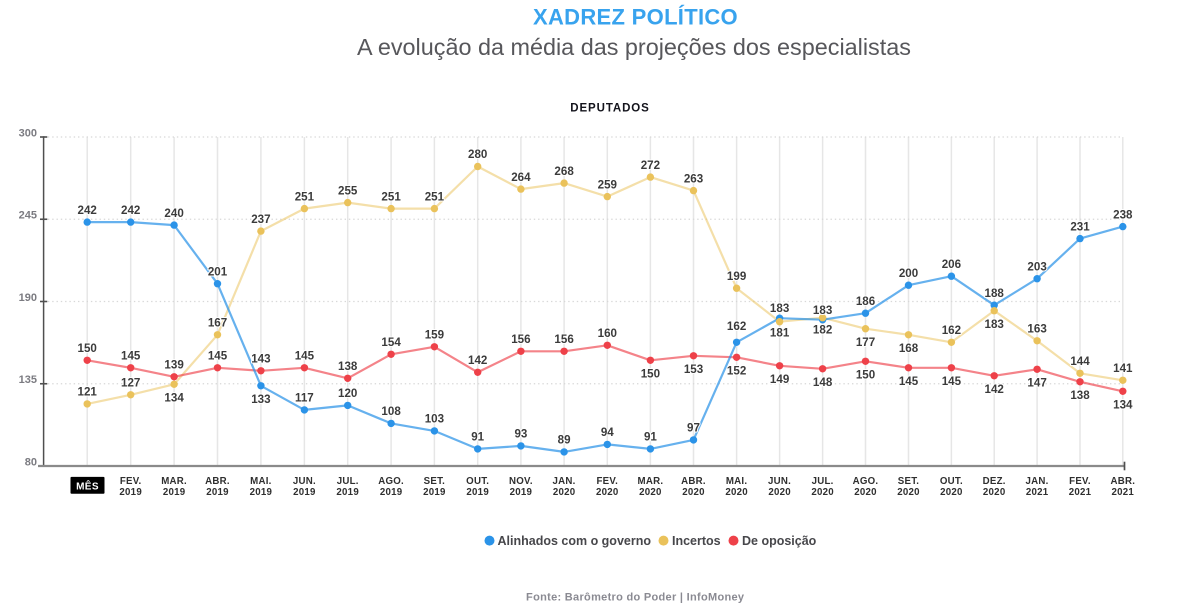  I want to click on svg-text: XADREZ POLÍTICO, so click(635, 17).